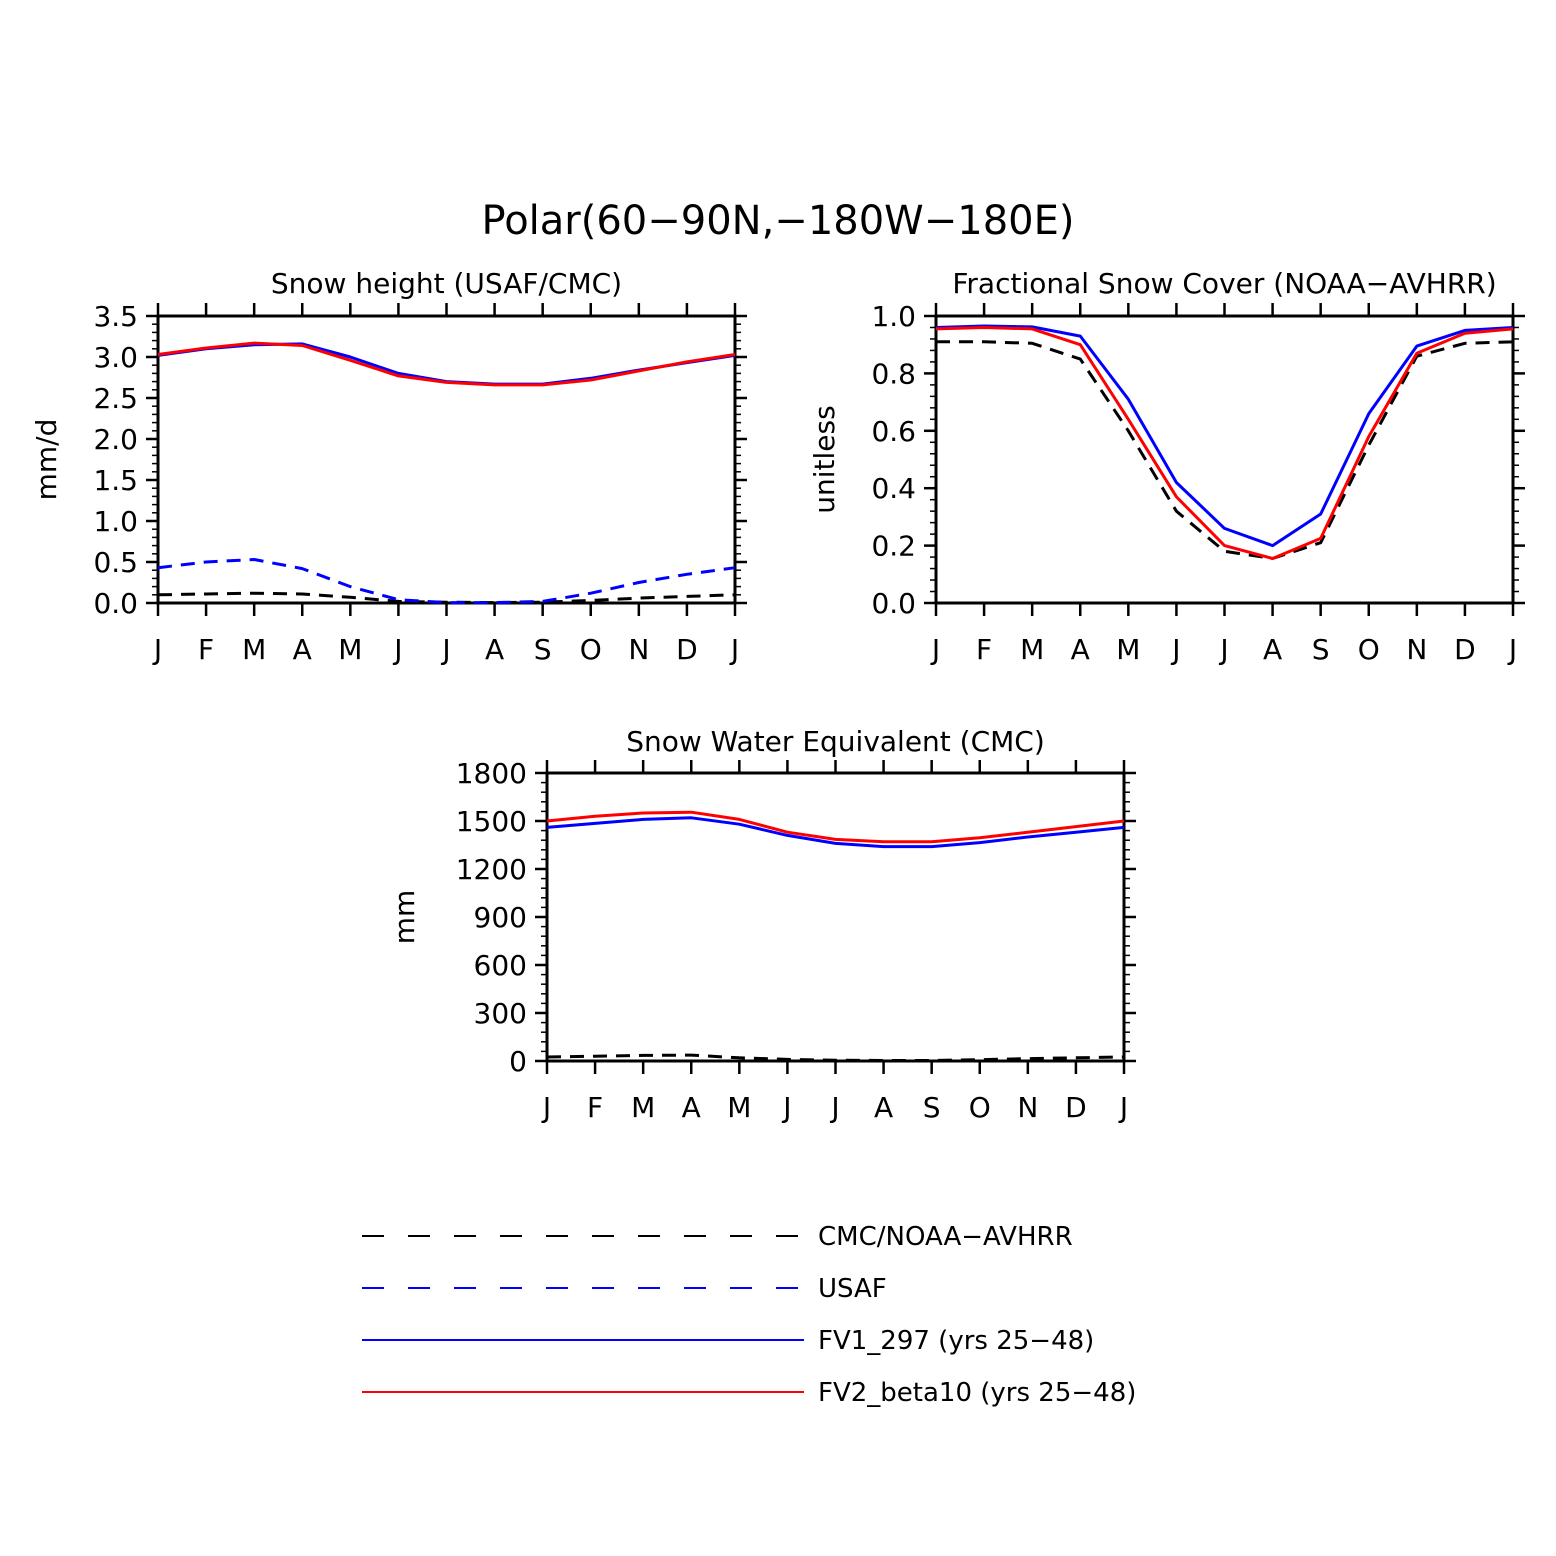 The height and width of the screenshot is (1556, 1556). I want to click on snow-height-xtick-label: D, so click(687, 649).